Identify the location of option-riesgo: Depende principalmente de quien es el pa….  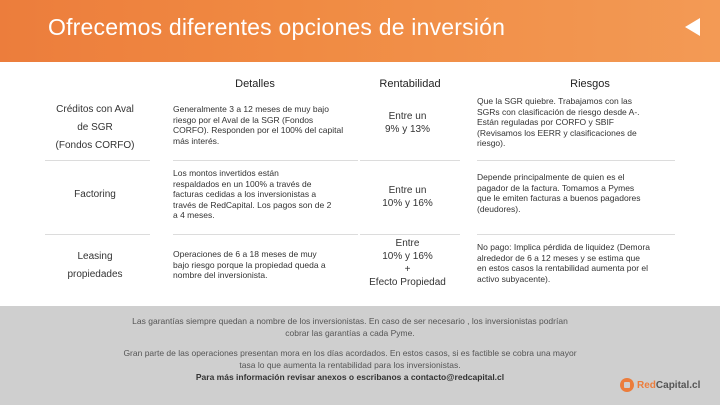
(576, 193).